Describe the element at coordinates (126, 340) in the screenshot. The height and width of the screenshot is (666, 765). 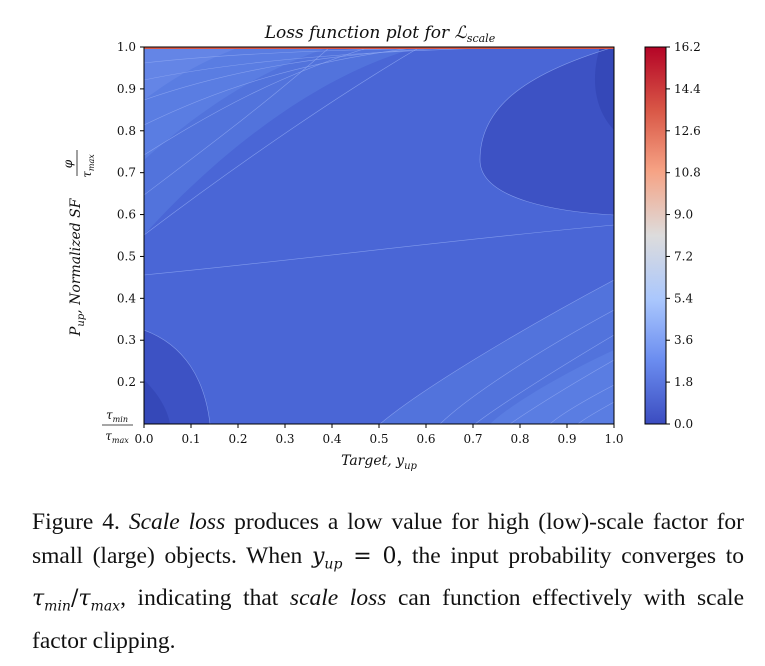
I see `y-tick-label: 0.3` at that location.